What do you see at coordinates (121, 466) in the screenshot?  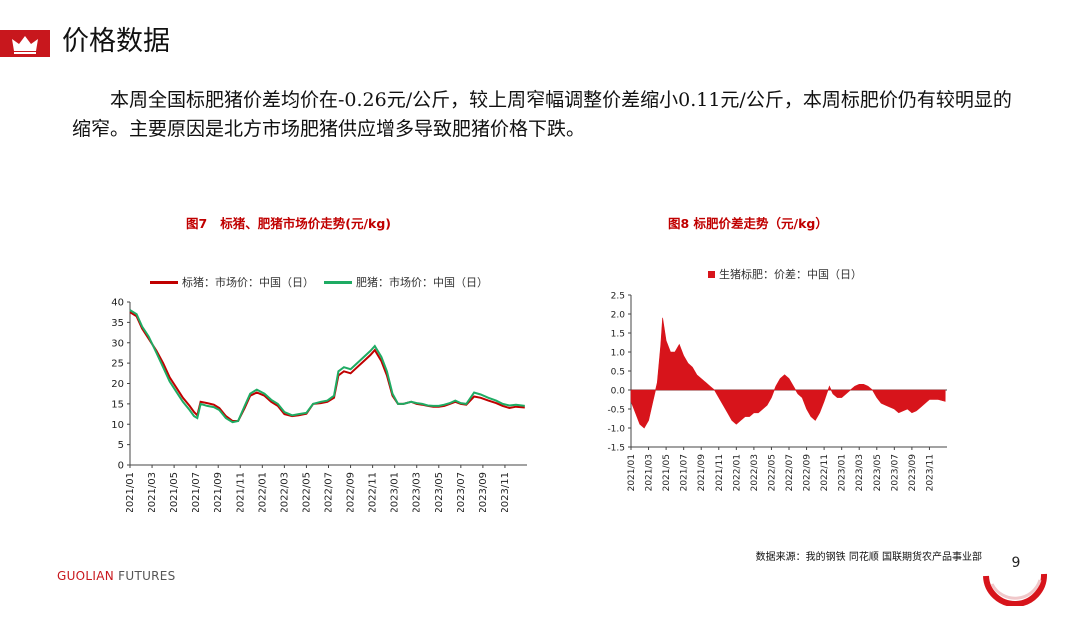 I see `y-tick-label: 0` at bounding box center [121, 466].